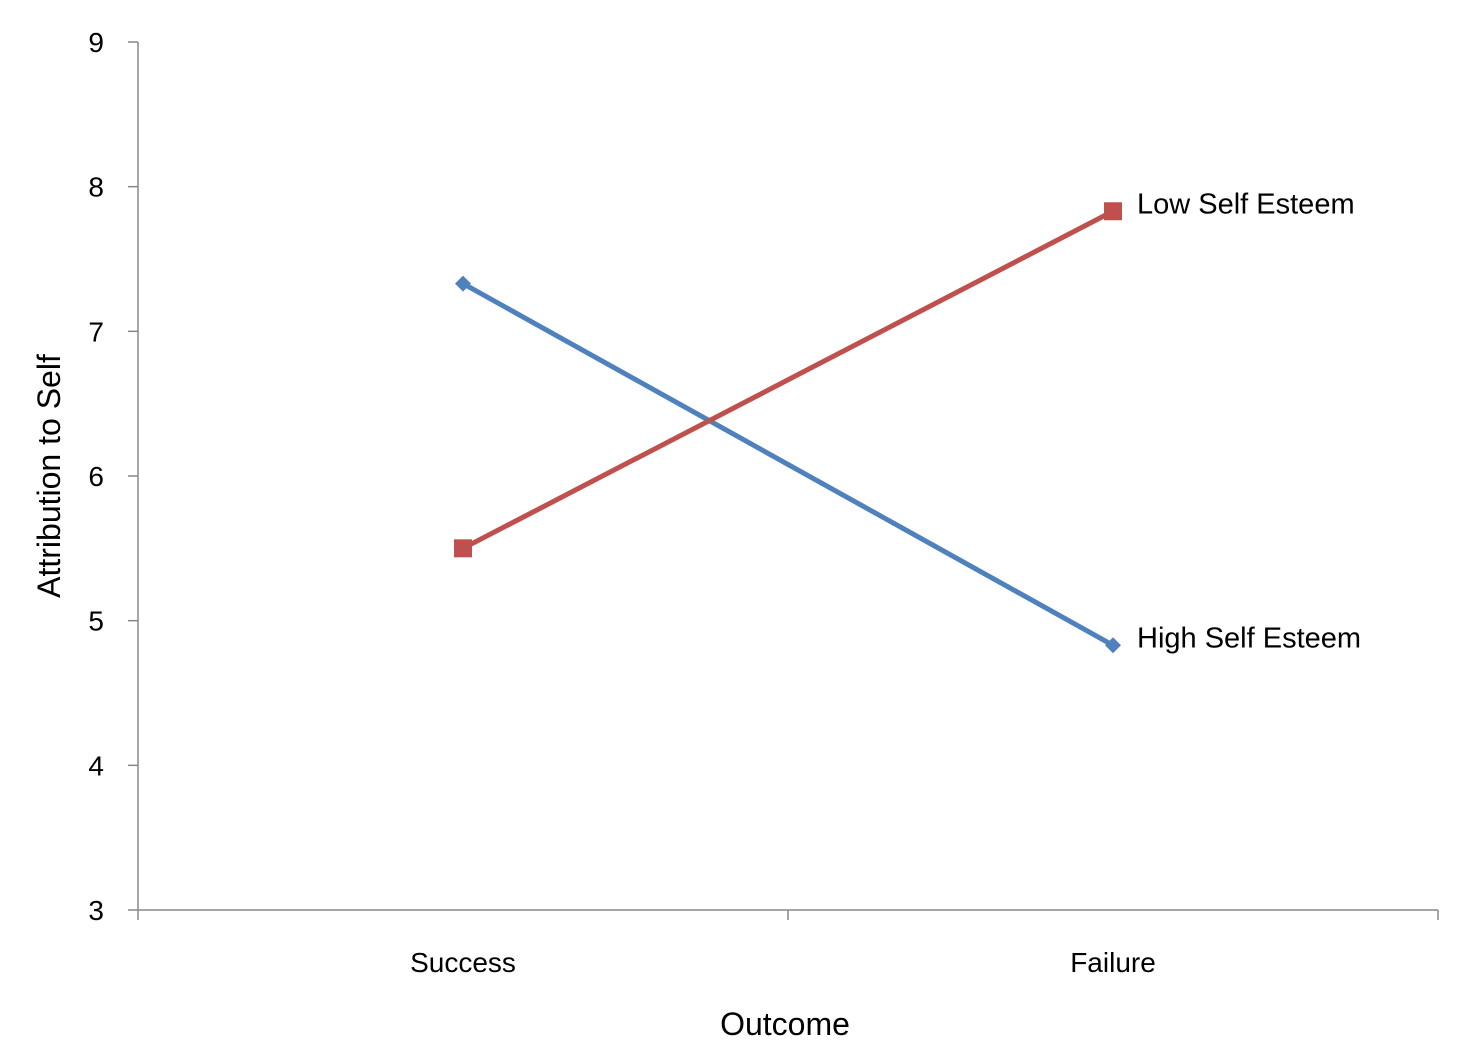  I want to click on y-ticks: 3 4 5 6 7 8 9, so click(113, 476).